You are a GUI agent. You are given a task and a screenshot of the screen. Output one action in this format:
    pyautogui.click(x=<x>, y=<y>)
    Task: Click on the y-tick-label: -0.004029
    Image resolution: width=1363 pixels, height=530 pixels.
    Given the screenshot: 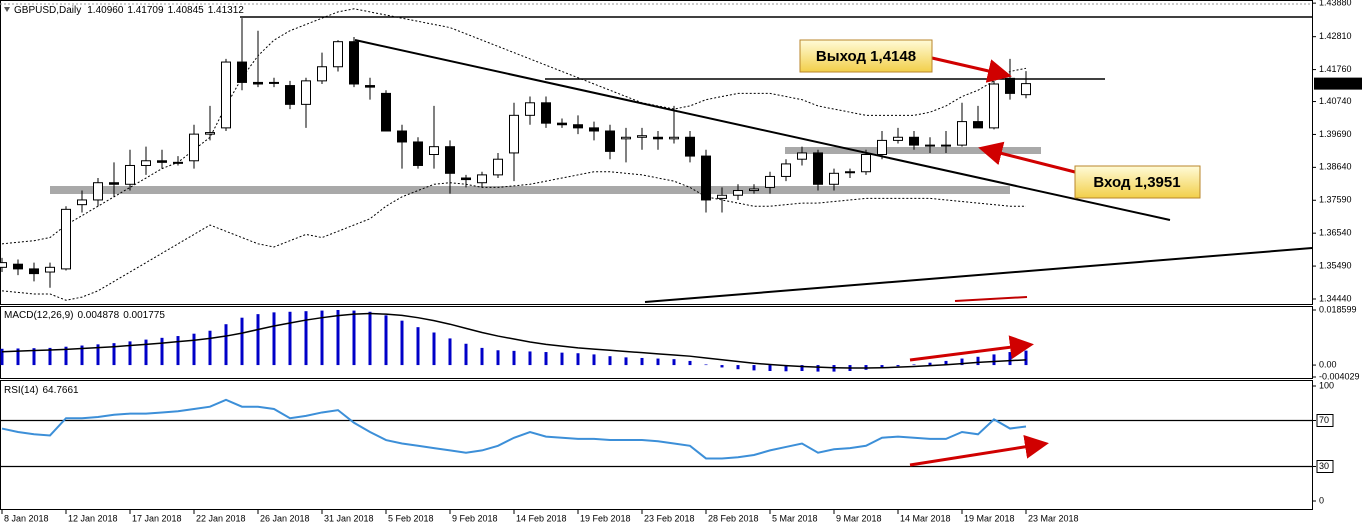 What is the action you would take?
    pyautogui.click(x=1339, y=376)
    